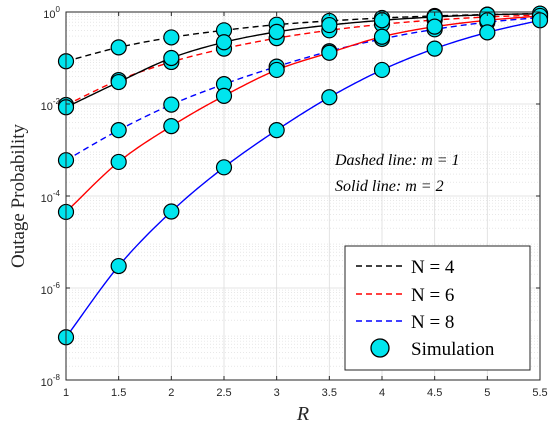  What do you see at coordinates (397, 160) in the screenshot?
I see `annotation-dashed: Dashed line: m = 1` at bounding box center [397, 160].